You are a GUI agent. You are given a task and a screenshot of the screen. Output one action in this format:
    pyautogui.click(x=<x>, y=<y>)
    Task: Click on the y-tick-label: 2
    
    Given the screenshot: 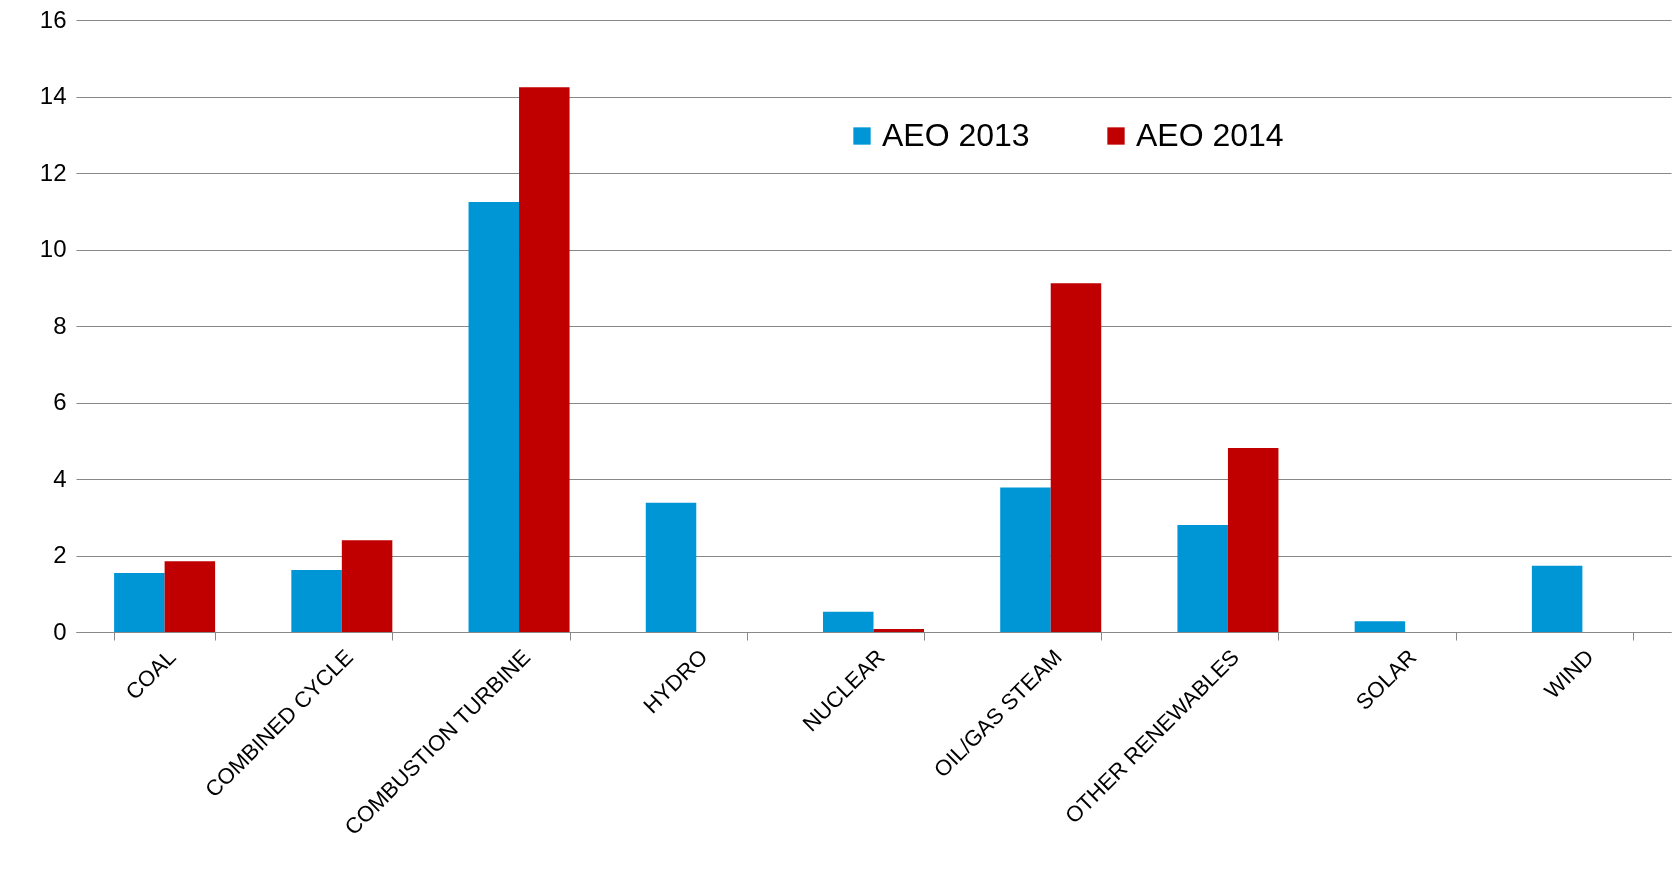 What is the action you would take?
    pyautogui.click(x=60, y=554)
    